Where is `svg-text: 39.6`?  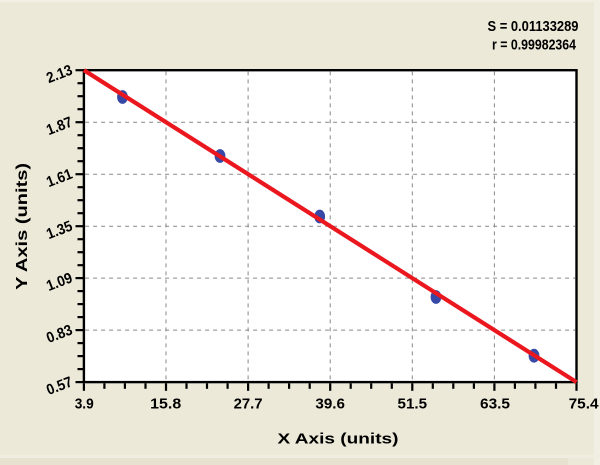
svg-text: 39.6 is located at coordinates (330, 403).